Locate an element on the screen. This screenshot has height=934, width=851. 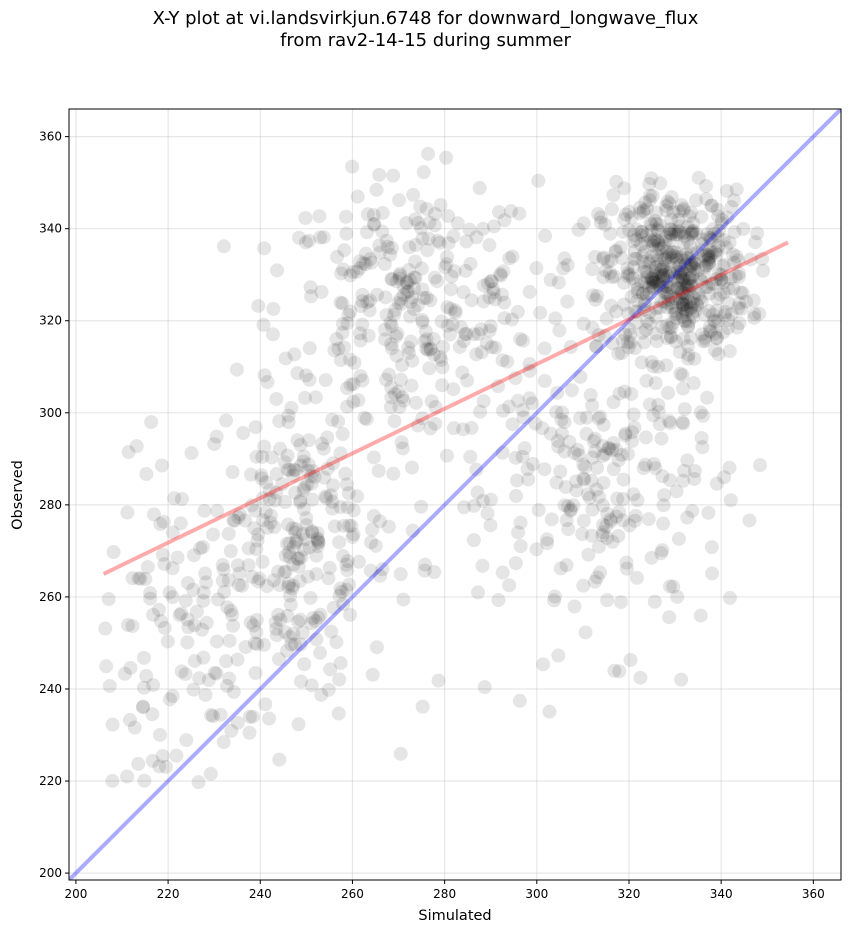
x-tick-label: 240 is located at coordinates (260, 894).